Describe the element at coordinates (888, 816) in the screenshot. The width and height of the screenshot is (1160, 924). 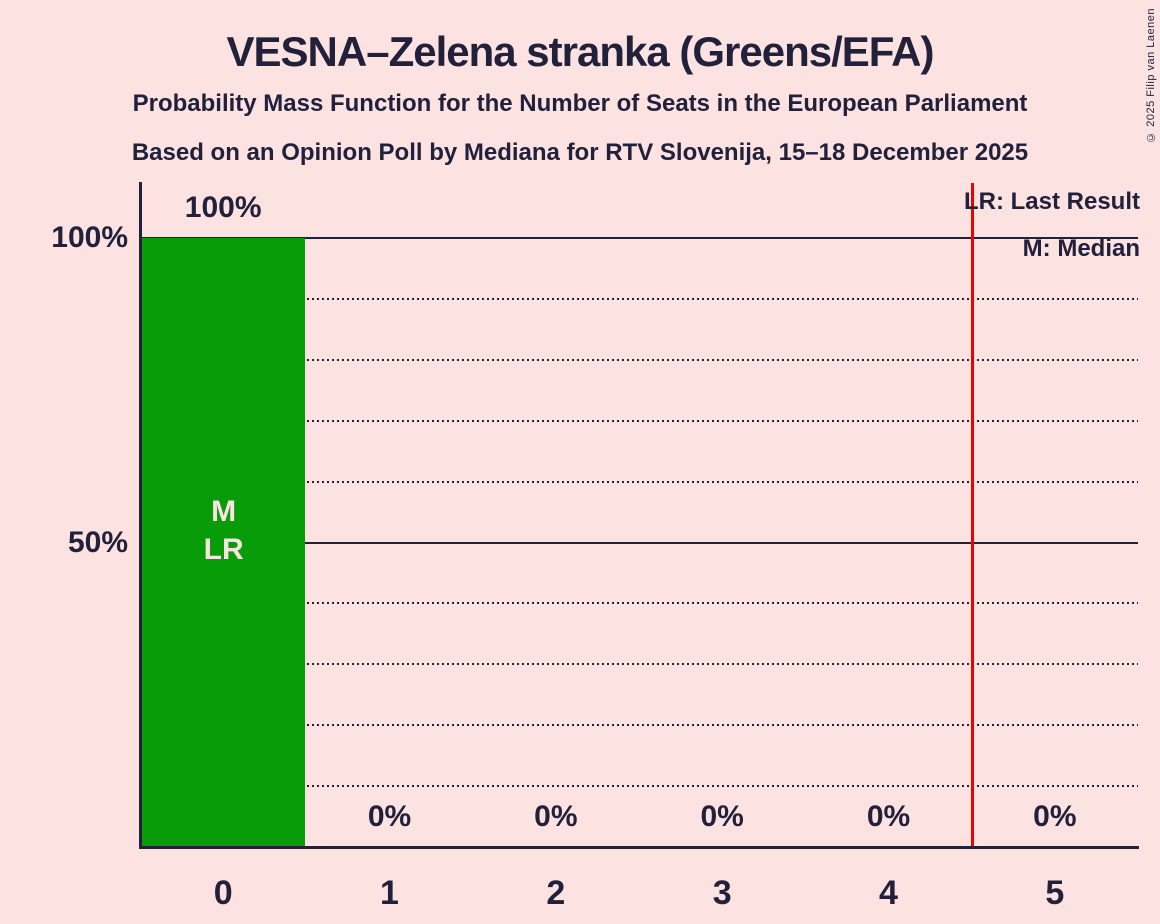
I see `bar-value-label-4: 0%` at that location.